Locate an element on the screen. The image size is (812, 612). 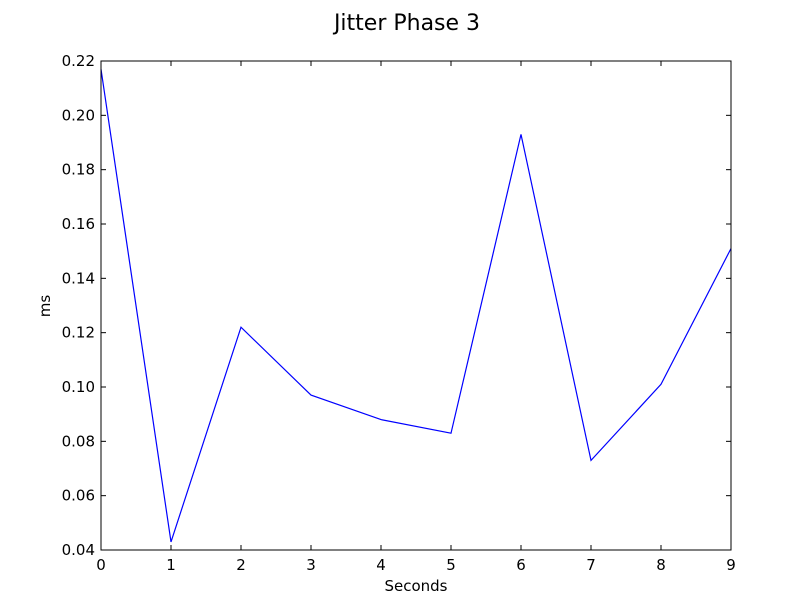
y-tick-label: 0.06 is located at coordinates (78, 496).